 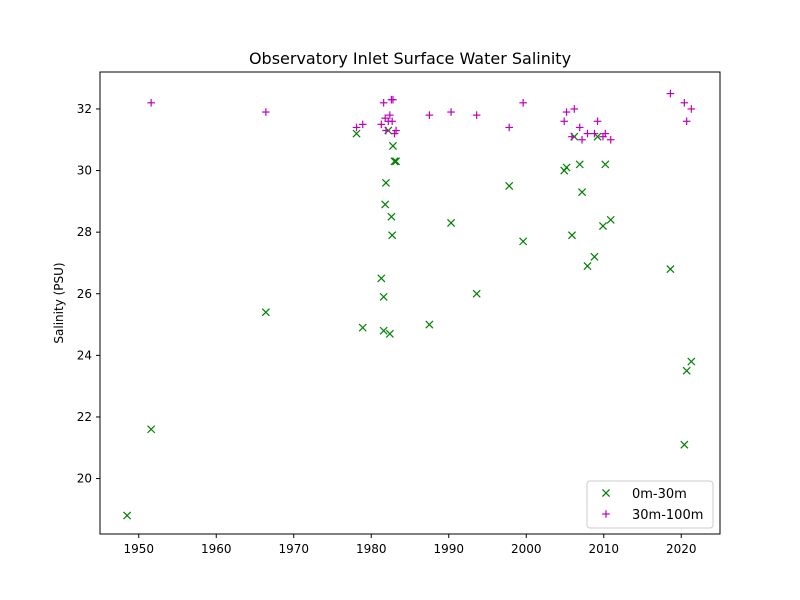 What do you see at coordinates (681, 549) in the screenshot?
I see `x-tick-label: 2020` at bounding box center [681, 549].